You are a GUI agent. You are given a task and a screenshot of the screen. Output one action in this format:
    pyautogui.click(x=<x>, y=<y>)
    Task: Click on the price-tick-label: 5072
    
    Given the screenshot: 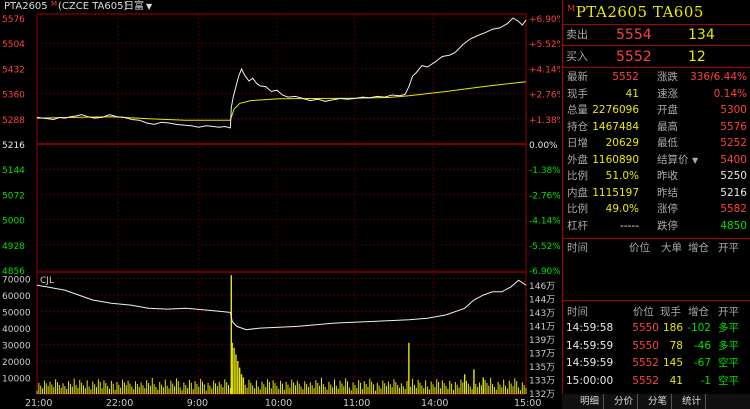 What is the action you would take?
    pyautogui.click(x=13, y=196)
    